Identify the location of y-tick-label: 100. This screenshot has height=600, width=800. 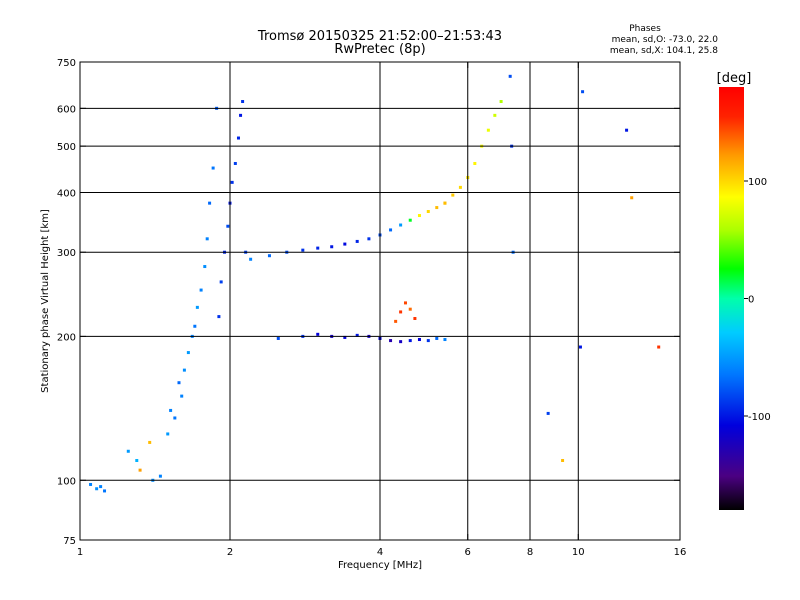
(66, 481).